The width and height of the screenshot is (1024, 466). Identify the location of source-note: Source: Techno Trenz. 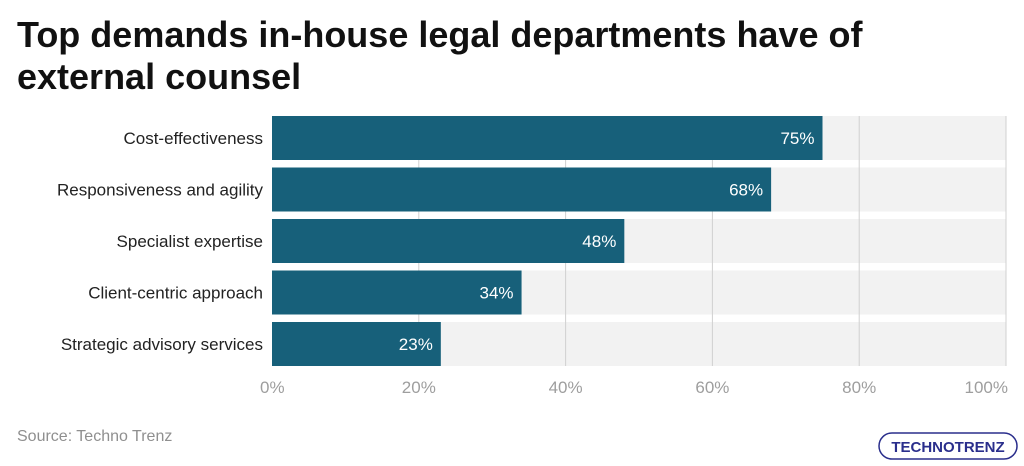
(95, 436).